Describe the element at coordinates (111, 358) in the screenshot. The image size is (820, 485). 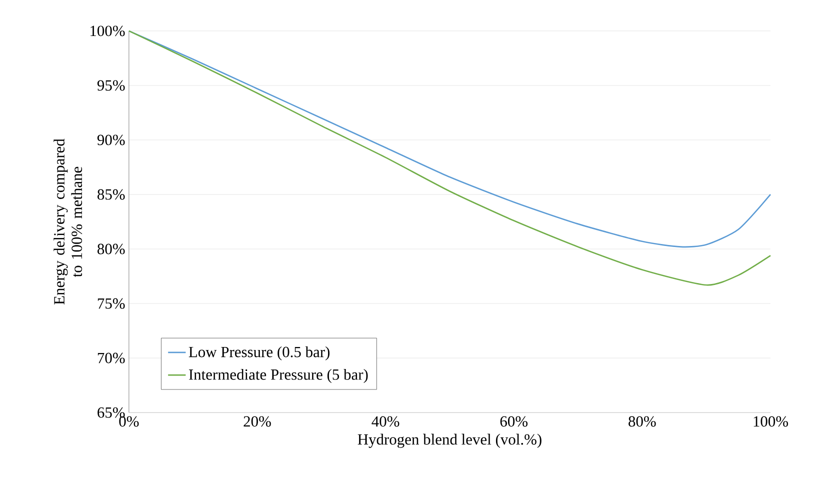
I see `y-tick-label: 70%` at that location.